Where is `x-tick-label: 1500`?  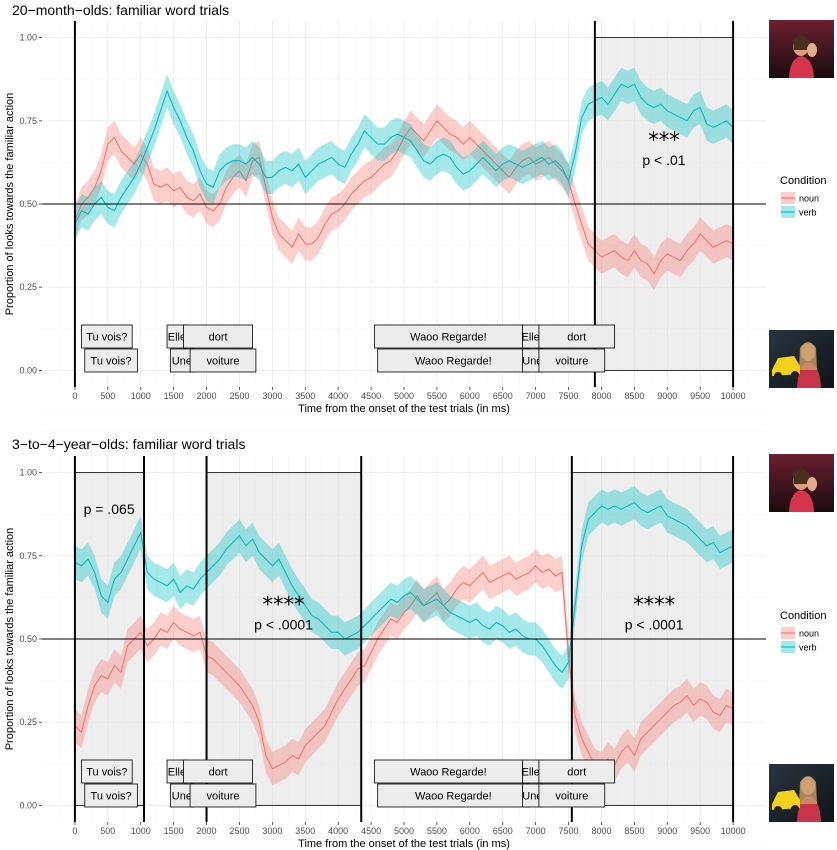
x-tick-label: 1500 is located at coordinates (174, 396).